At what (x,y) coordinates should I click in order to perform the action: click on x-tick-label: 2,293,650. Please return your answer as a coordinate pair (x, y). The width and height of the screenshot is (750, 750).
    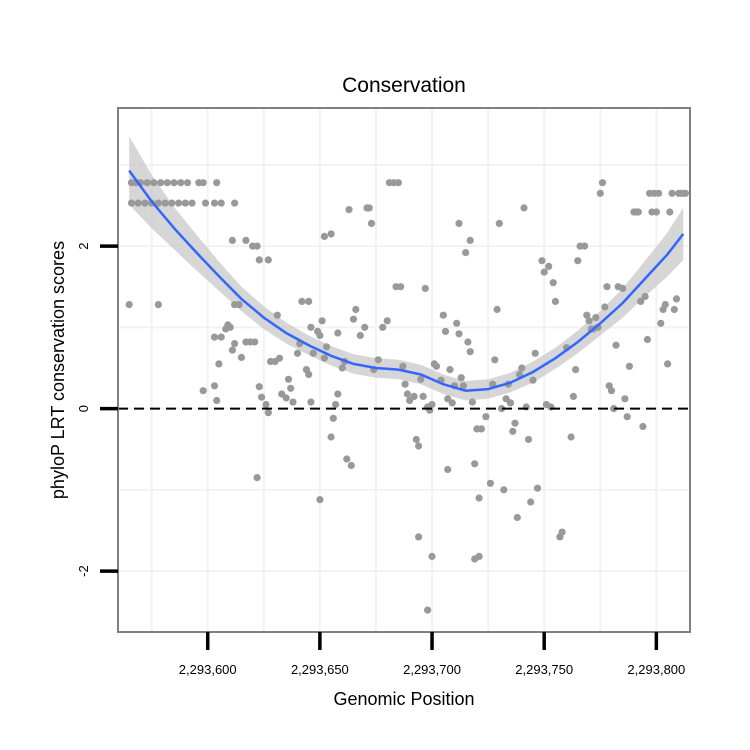
    Looking at the image, I should click on (320, 669).